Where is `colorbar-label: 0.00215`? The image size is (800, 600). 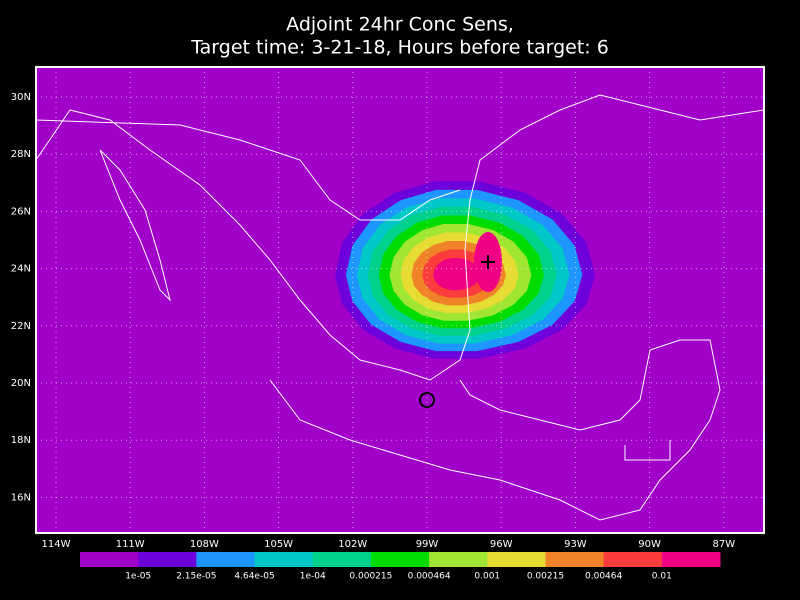
colorbar-label: 0.00215 is located at coordinates (545, 577).